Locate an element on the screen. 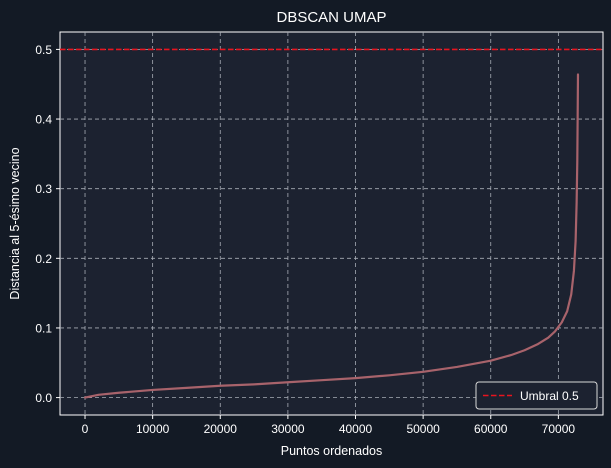  x-tick-label: 50000 is located at coordinates (423, 429).